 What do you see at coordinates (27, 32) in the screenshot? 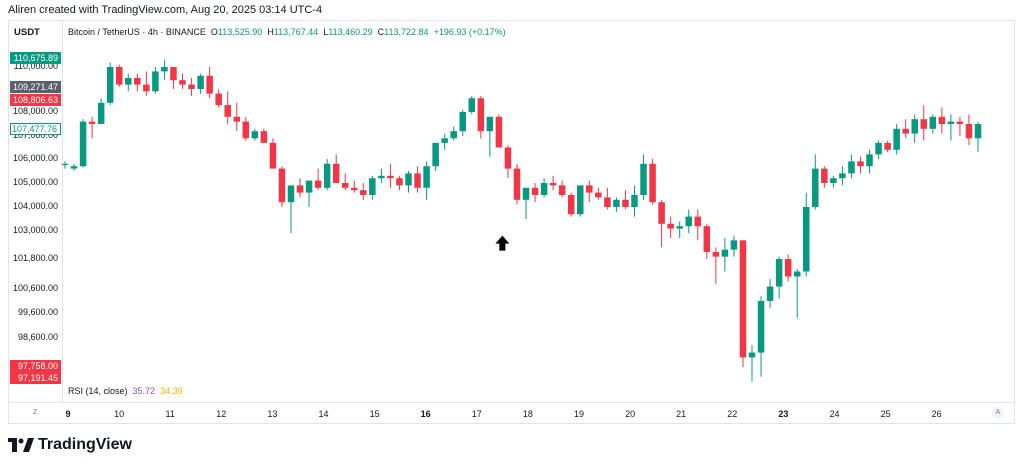
I see `price-unit: USDT` at bounding box center [27, 32].